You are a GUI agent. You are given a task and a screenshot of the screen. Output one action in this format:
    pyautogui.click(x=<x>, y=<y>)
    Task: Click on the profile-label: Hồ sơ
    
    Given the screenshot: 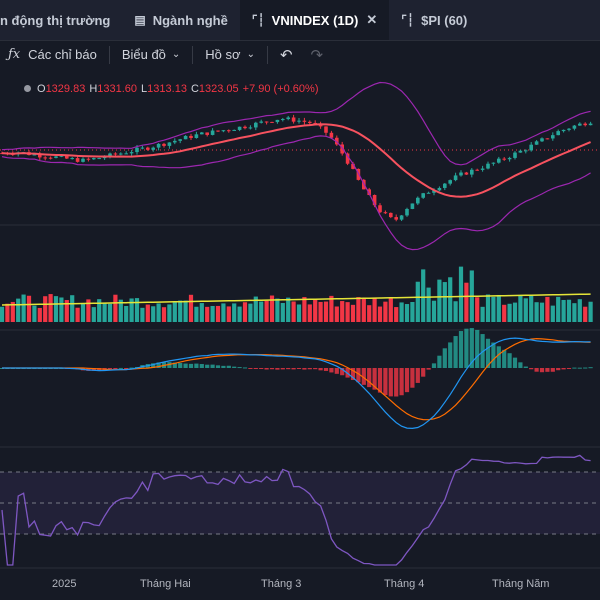 What is the action you would take?
    pyautogui.click(x=223, y=54)
    